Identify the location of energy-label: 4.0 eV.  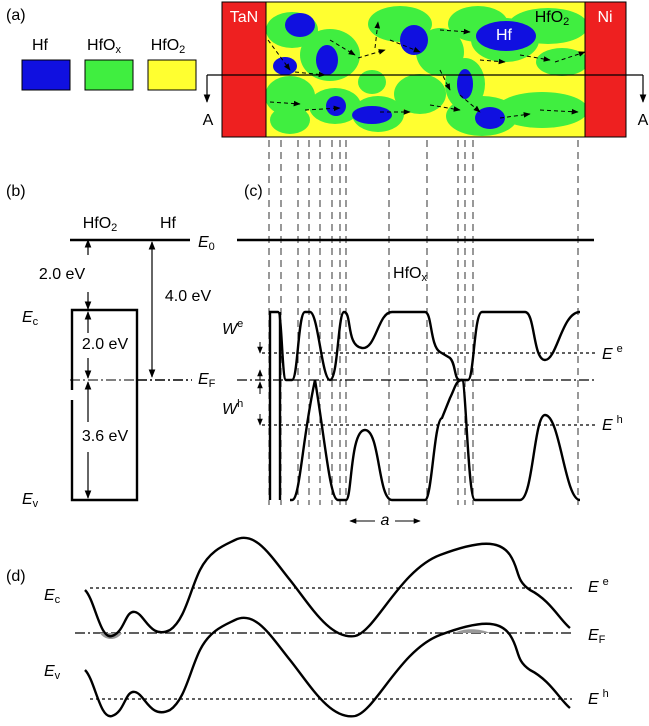
(188, 296).